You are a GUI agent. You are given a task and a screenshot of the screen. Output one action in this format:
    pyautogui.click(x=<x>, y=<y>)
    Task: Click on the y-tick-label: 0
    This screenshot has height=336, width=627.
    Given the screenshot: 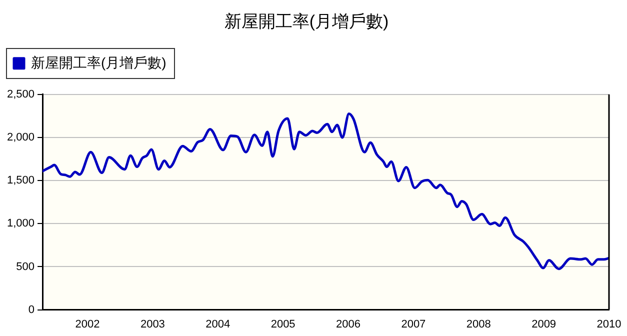 What is the action you would take?
    pyautogui.click(x=31, y=310)
    